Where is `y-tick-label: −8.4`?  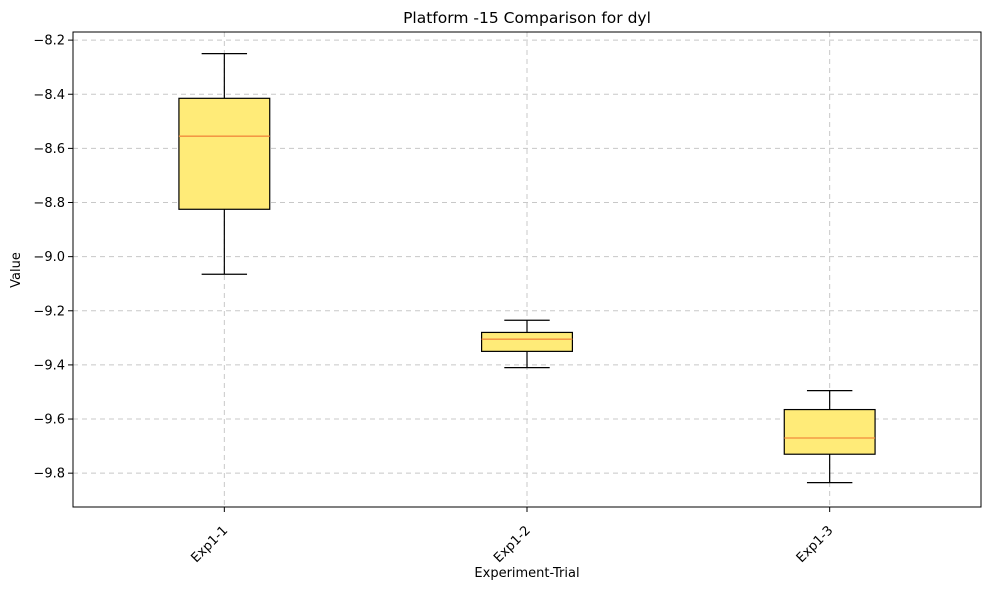 y-tick-label: −8.4 is located at coordinates (49, 95).